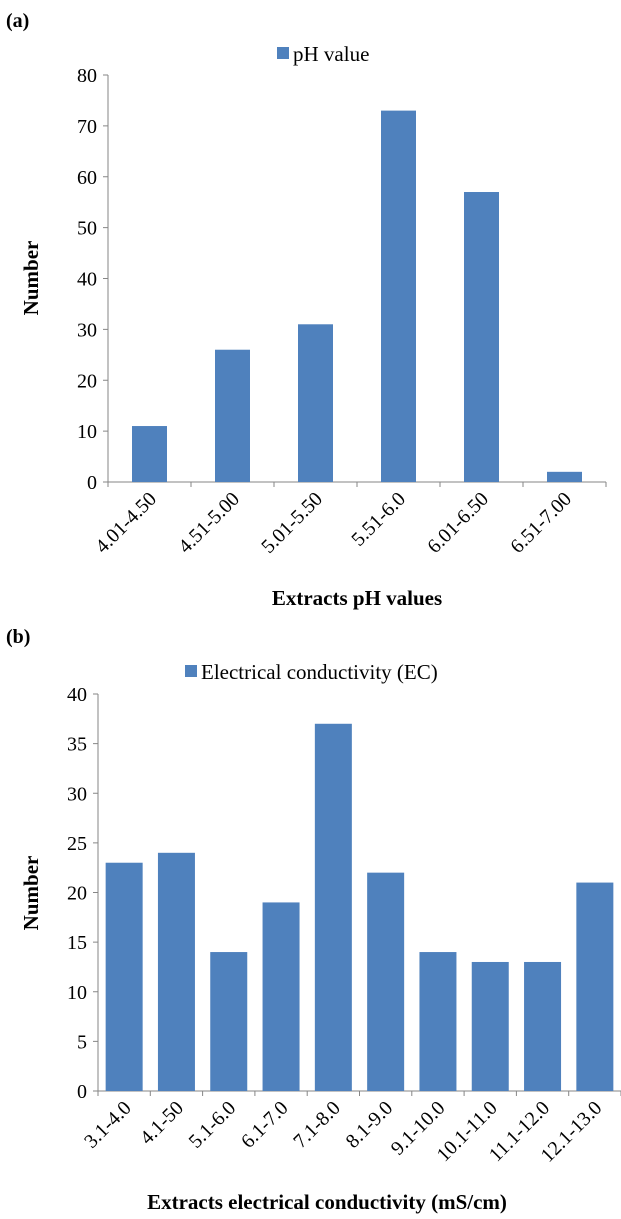 The image size is (621, 1219). I want to click on y-tick-label: 60, so click(87, 178).